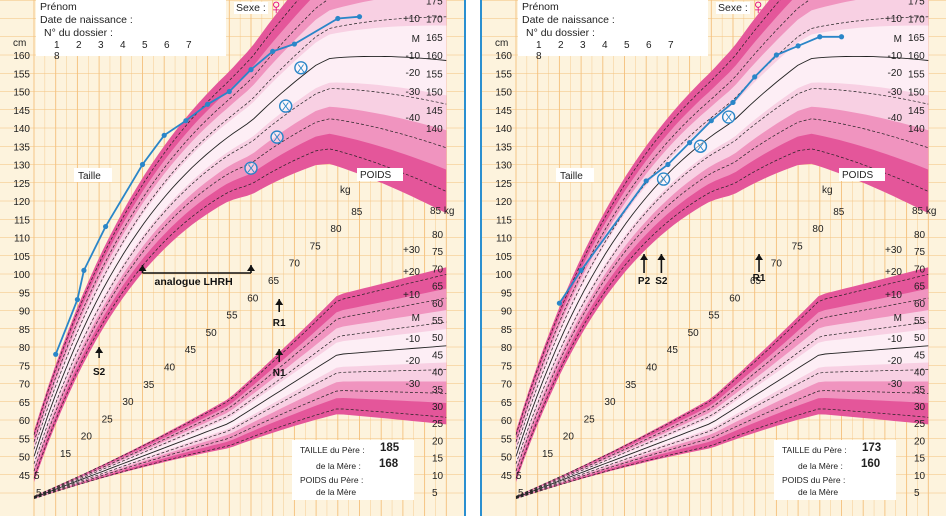  Describe the element at coordinates (212, 333) in the screenshot. I see `tick-label-weight-diag: 50` at that location.